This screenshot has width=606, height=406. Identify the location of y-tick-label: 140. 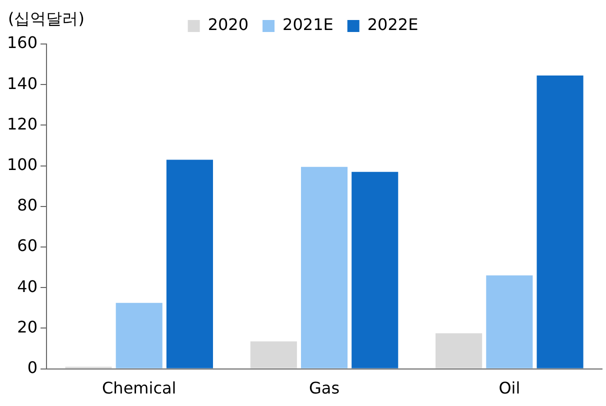
(22, 83).